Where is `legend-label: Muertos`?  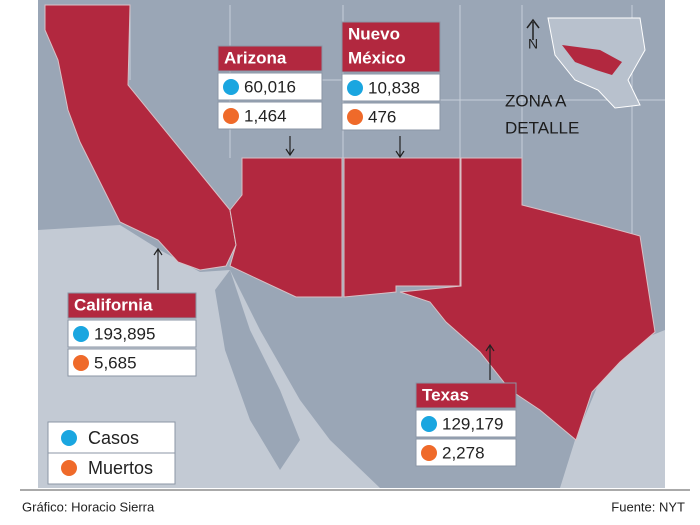 legend-label: Muertos is located at coordinates (120, 468).